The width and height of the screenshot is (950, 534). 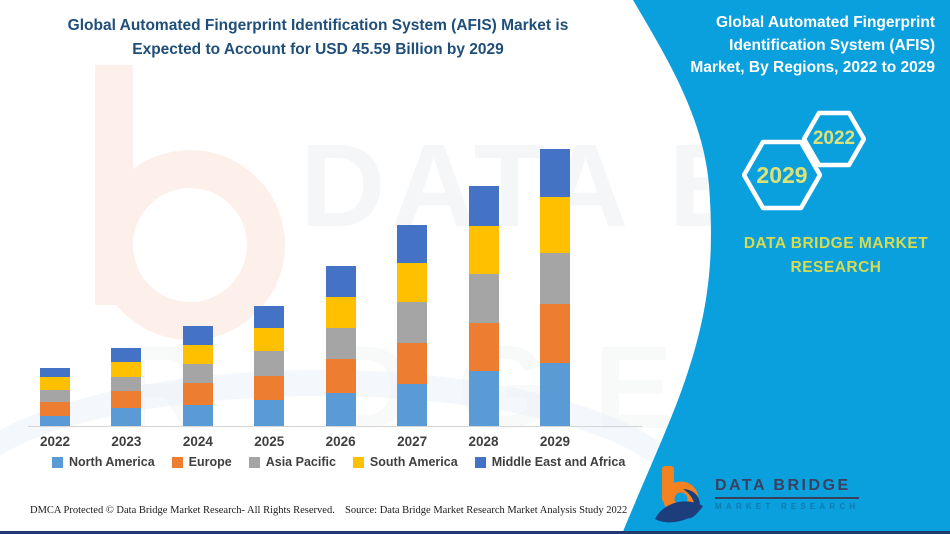 I want to click on legend-label: Europe, so click(x=210, y=462).